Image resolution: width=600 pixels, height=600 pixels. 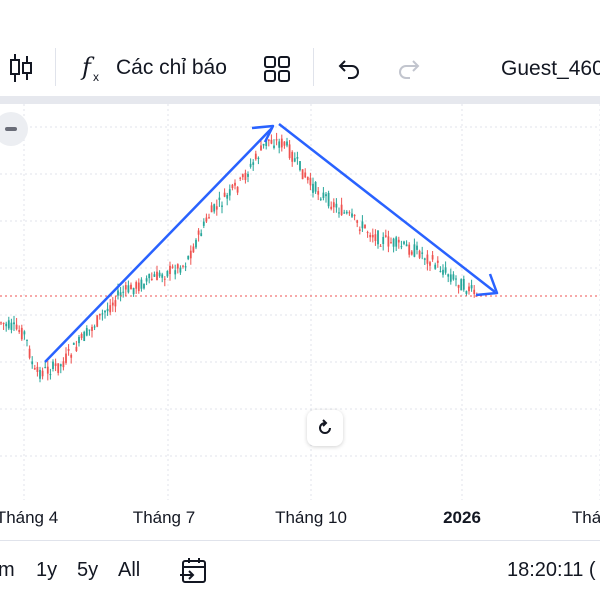 I want to click on date-range-button, so click(x=195, y=571).